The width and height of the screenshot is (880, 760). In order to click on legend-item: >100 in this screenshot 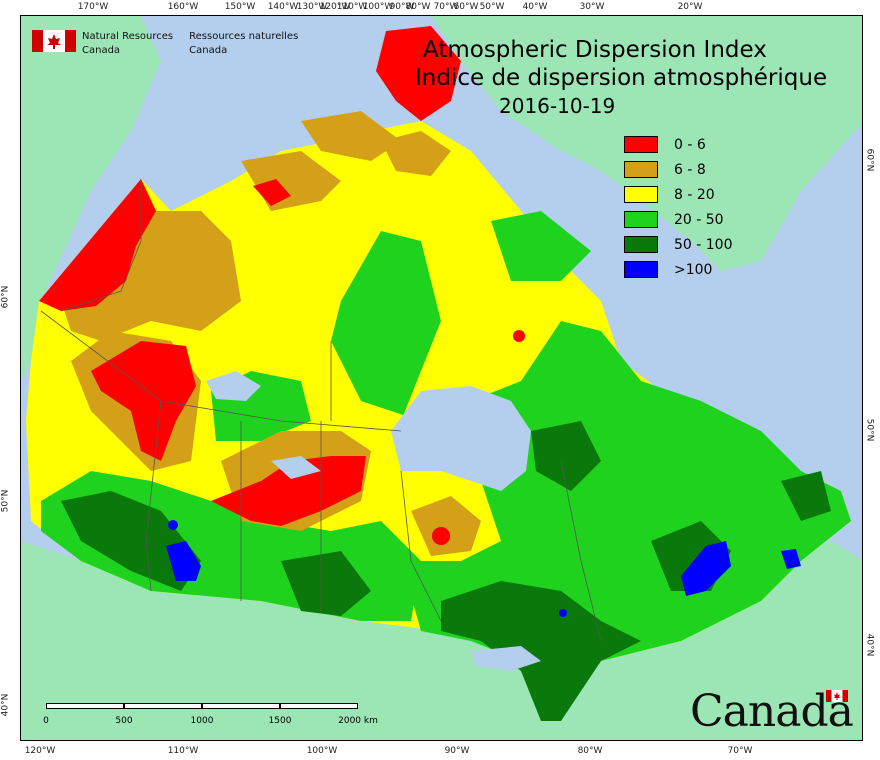, I will do `click(678, 269)`.